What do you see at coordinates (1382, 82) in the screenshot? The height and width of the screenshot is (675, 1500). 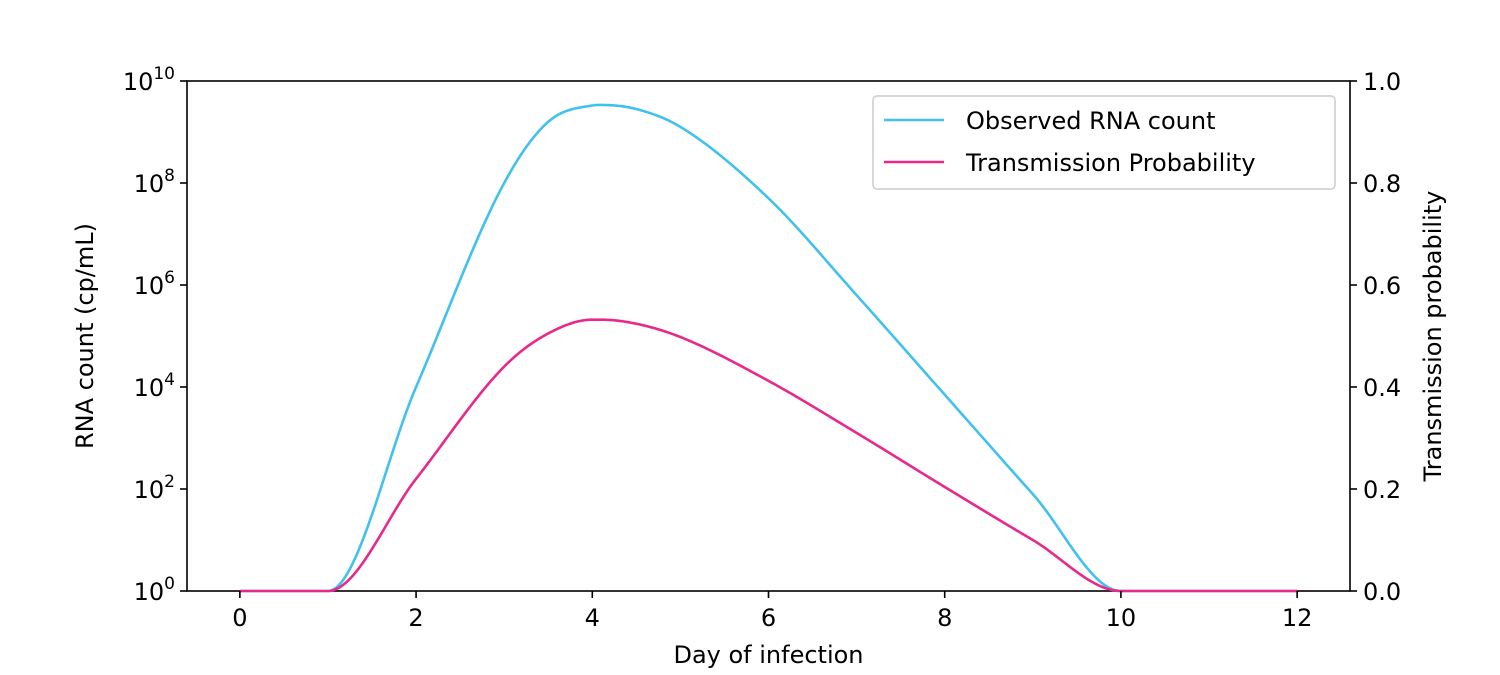 I see `y-right-tick-label: 1.0` at bounding box center [1382, 82].